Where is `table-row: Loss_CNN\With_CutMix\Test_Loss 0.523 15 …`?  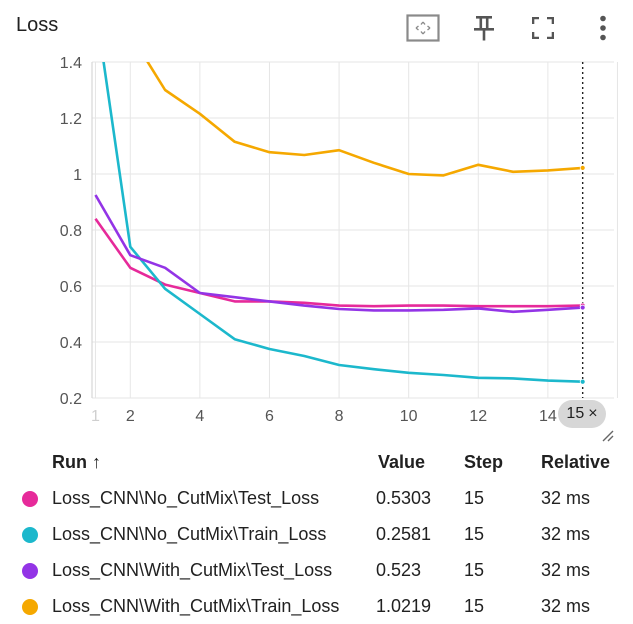
table-row: Loss_CNN\With_CutMix\Test_Loss 0.523 15 … is located at coordinates (316, 570).